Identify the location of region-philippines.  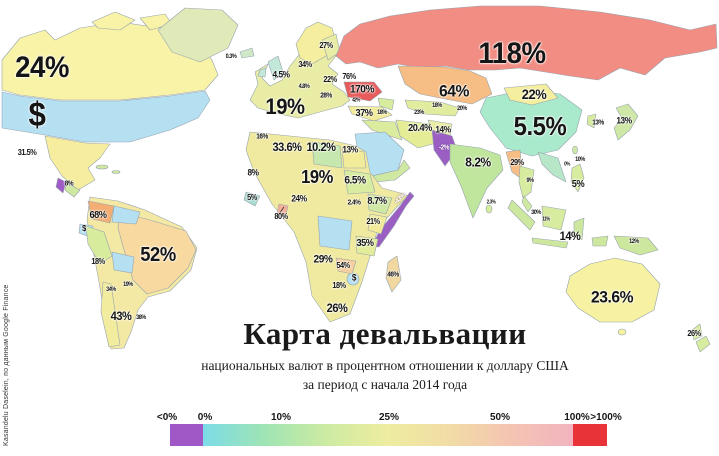
(577, 178).